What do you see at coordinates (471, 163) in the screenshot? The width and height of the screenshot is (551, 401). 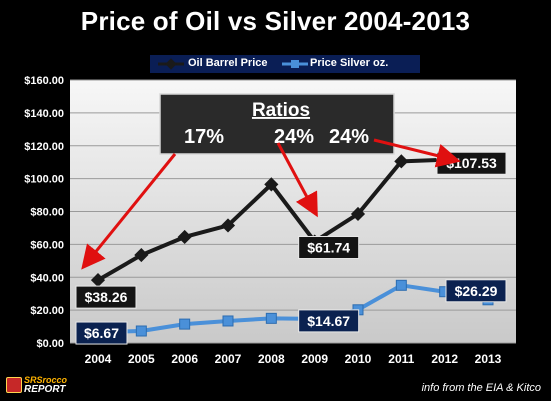 I see `data-label: $107.53` at bounding box center [471, 163].